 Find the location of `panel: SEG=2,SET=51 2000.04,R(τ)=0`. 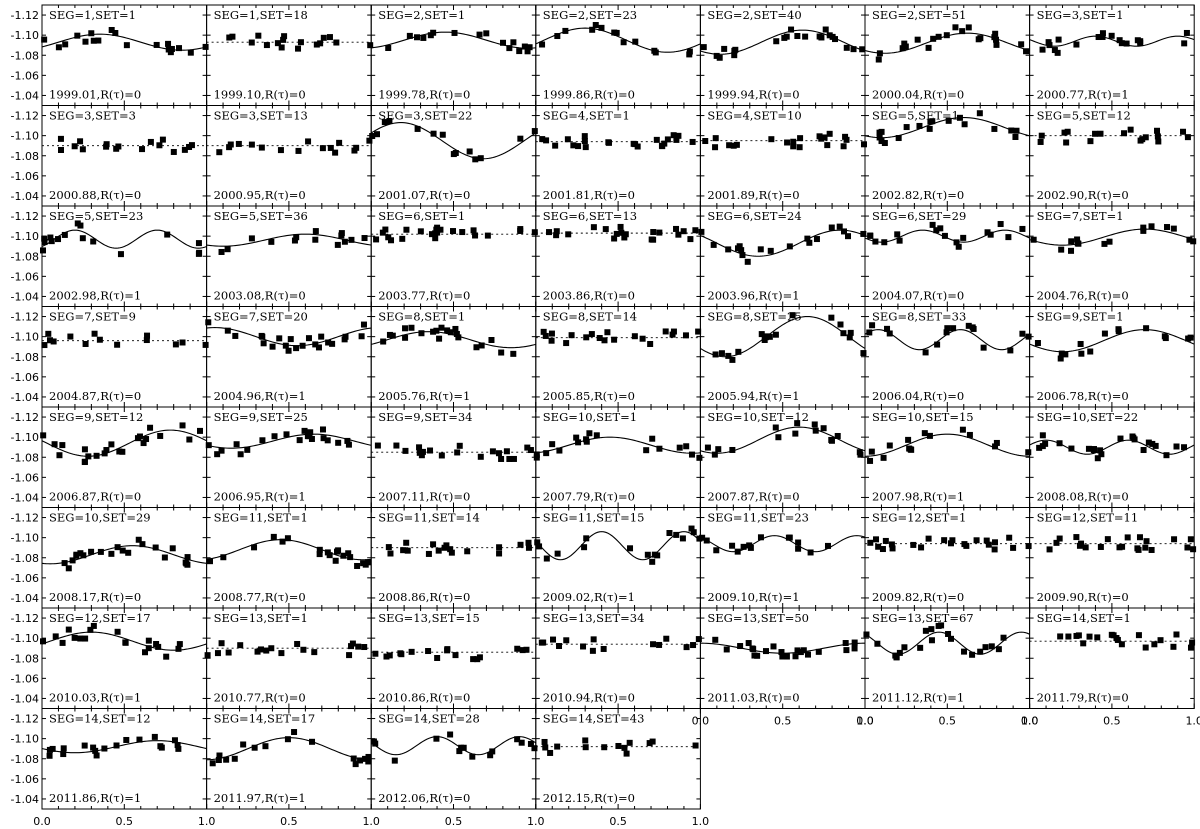

panel: SEG=2,SET=51 2000.04,R(τ)=0 is located at coordinates (947, 55).